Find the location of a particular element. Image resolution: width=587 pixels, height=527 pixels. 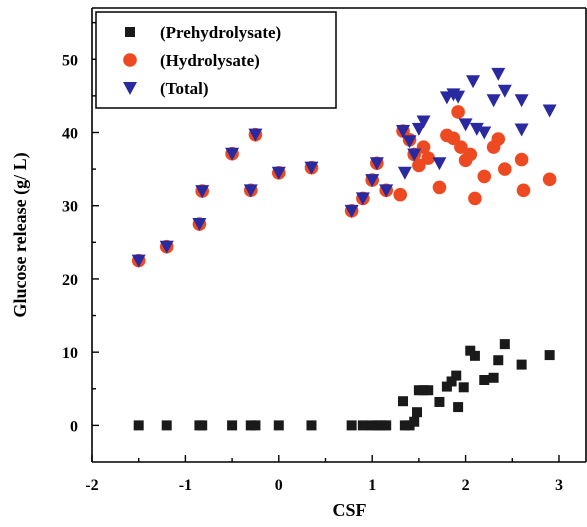

x-tick-label: -2 is located at coordinates (91, 485).